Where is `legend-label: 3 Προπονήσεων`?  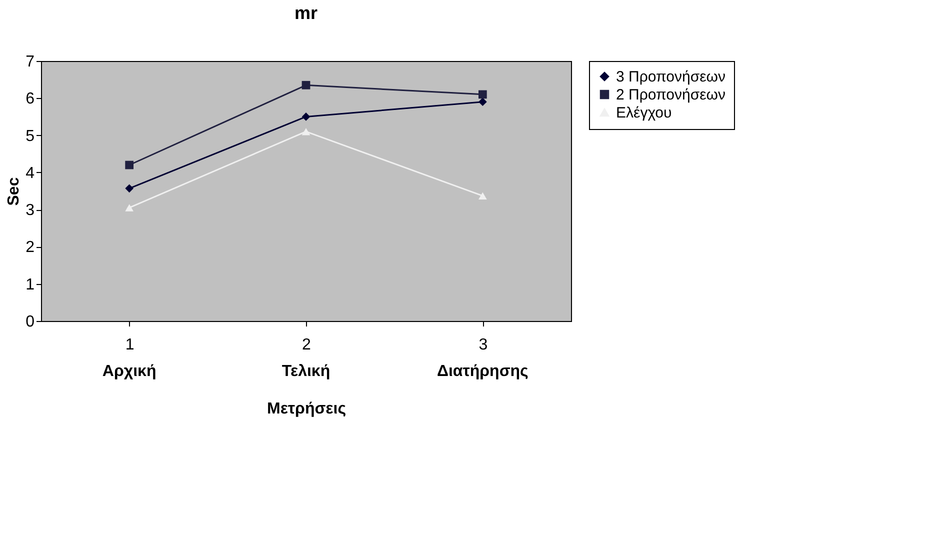 legend-label: 3 Προπονήσεων is located at coordinates (671, 77).